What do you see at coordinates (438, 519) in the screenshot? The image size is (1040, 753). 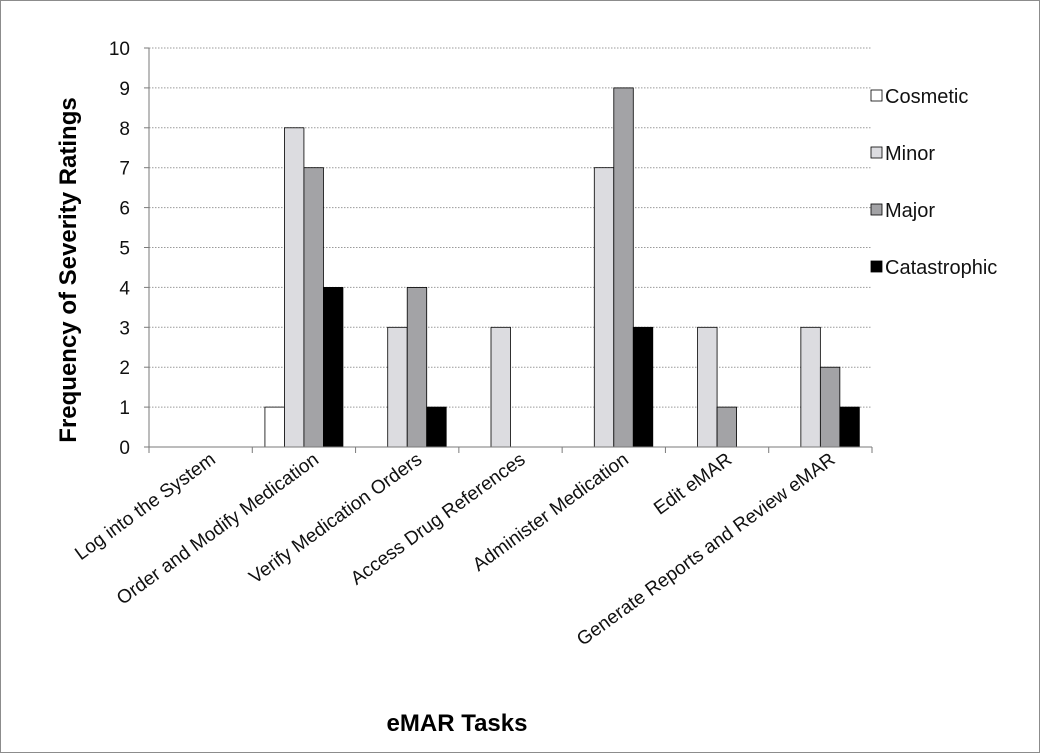 I see `x-tick-label: Access Drug References` at bounding box center [438, 519].